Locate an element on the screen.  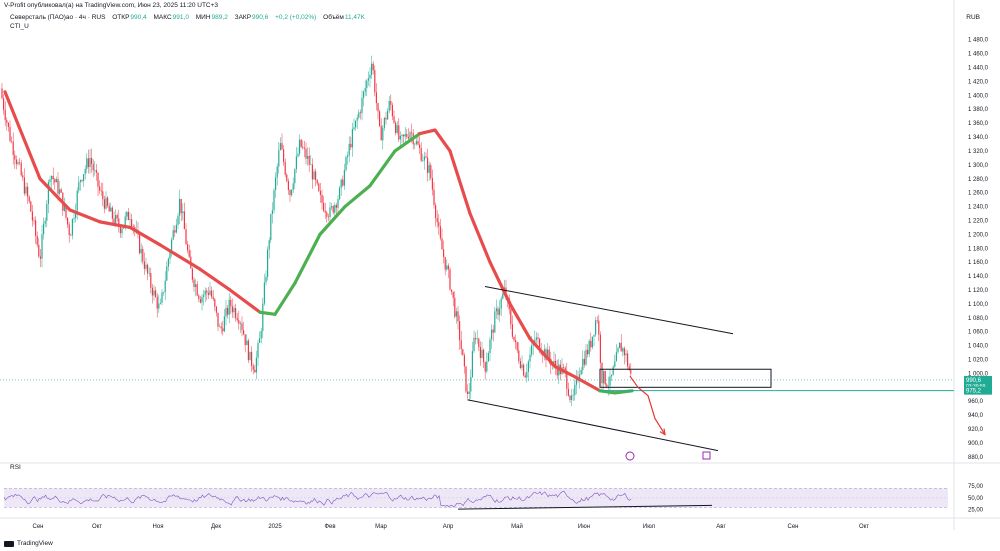
low-value: 989,2 is located at coordinates (219, 17).